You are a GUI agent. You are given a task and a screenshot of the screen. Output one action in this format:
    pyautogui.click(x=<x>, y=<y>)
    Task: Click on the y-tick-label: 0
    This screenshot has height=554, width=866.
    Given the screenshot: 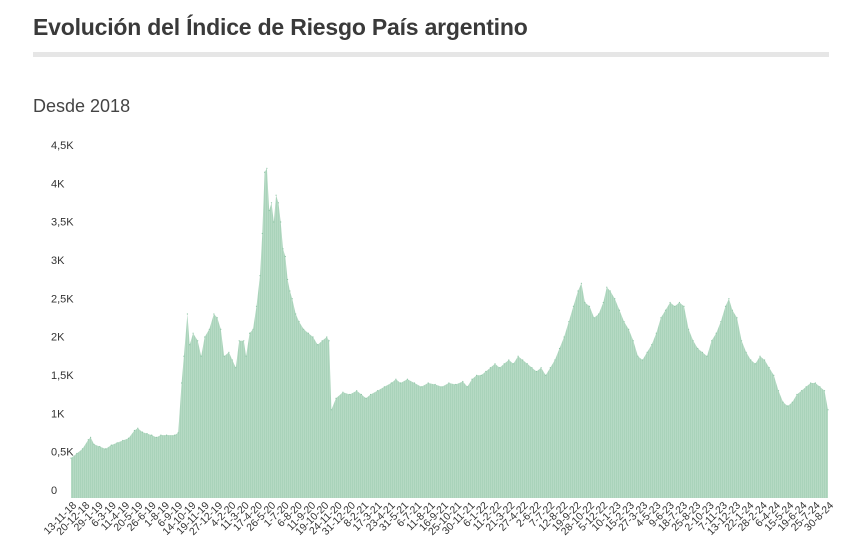 What is the action you would take?
    pyautogui.click(x=54, y=491)
    